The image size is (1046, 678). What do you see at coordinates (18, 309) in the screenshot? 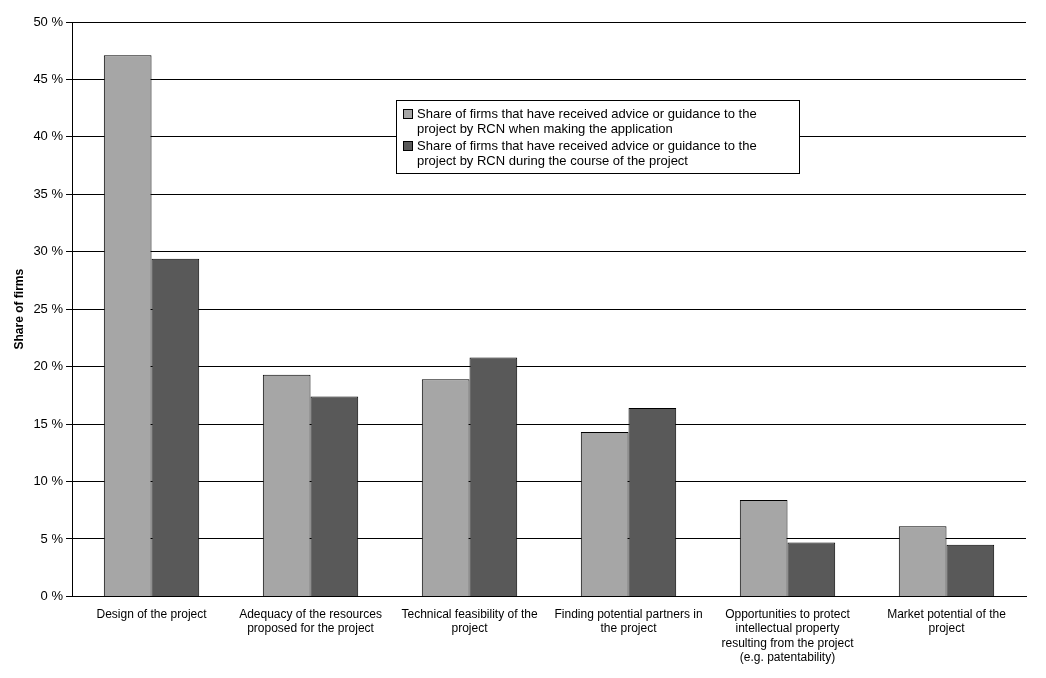
I see `y-axis-title: Share of firms` at bounding box center [18, 309].